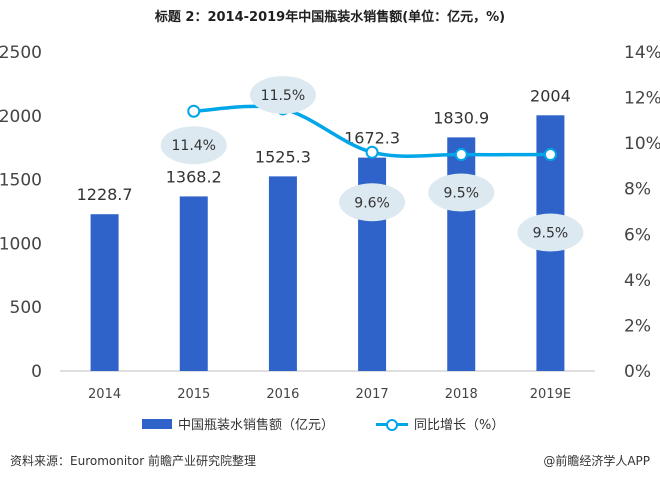 The image size is (660, 480). I want to click on x-tick-label: 2017, so click(372, 394).